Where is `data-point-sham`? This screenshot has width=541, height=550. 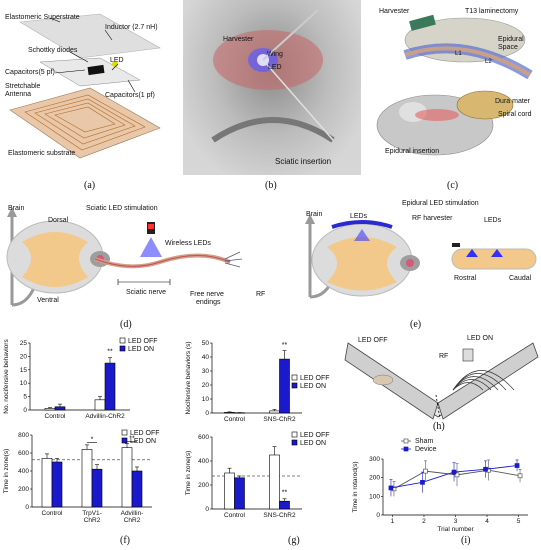 data-point-sham is located at coordinates (425, 471).